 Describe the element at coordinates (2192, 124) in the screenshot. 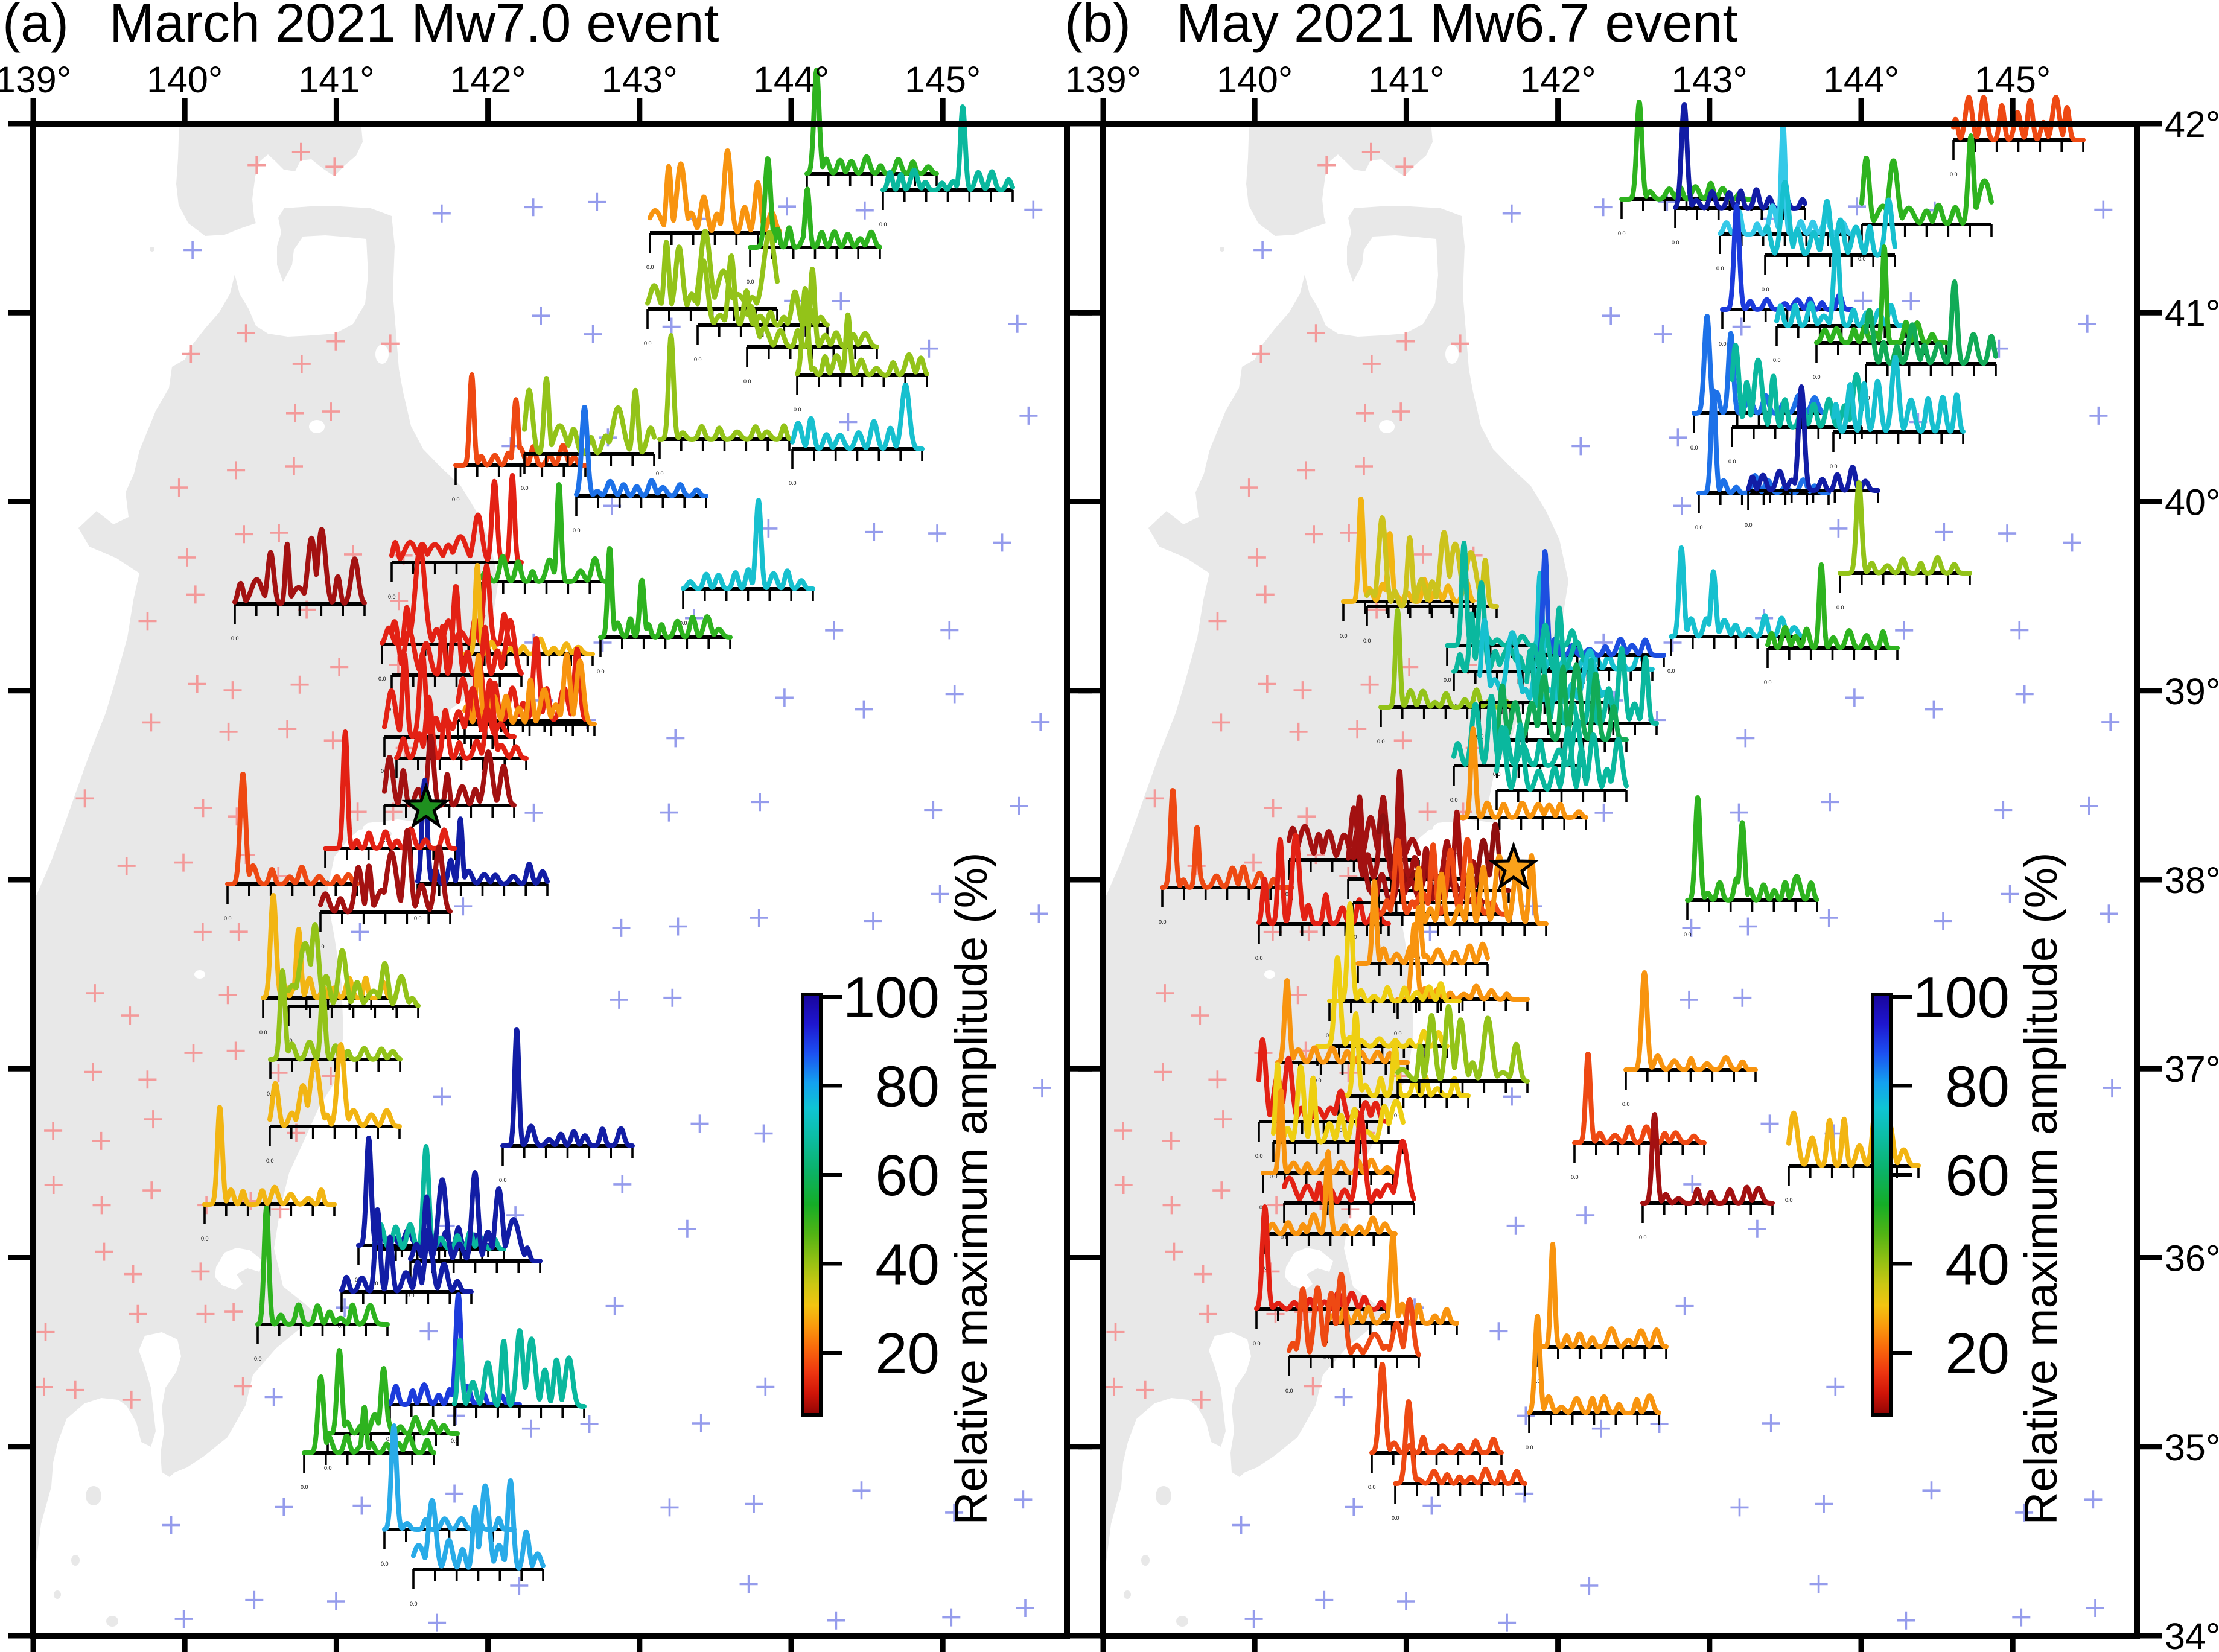

I see `svg-text: 42°` at that location.